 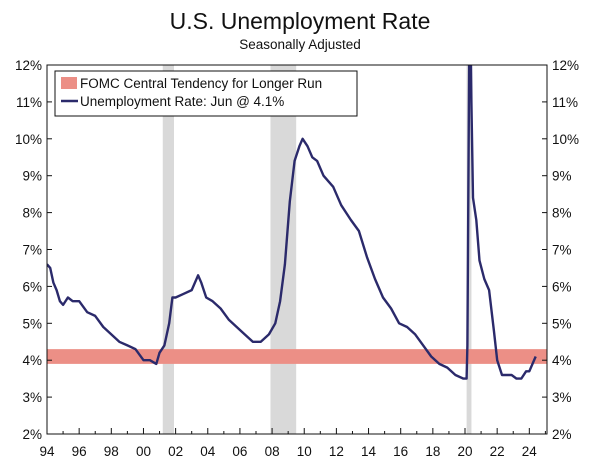 What do you see at coordinates (464, 451) in the screenshot?
I see `x-tick-label: 20` at bounding box center [464, 451].